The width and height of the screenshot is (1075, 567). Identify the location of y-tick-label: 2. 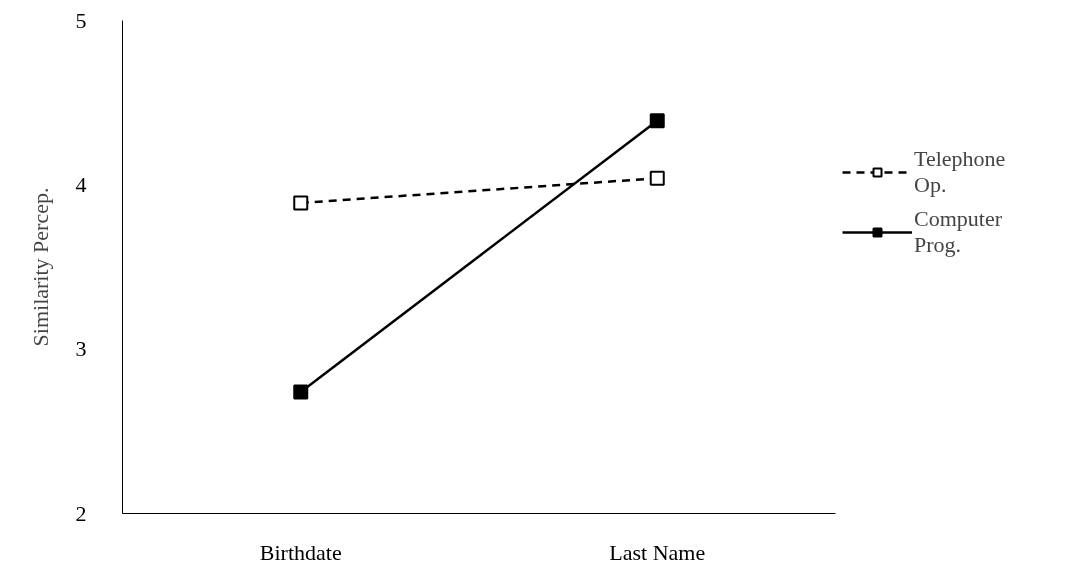
(81, 513).